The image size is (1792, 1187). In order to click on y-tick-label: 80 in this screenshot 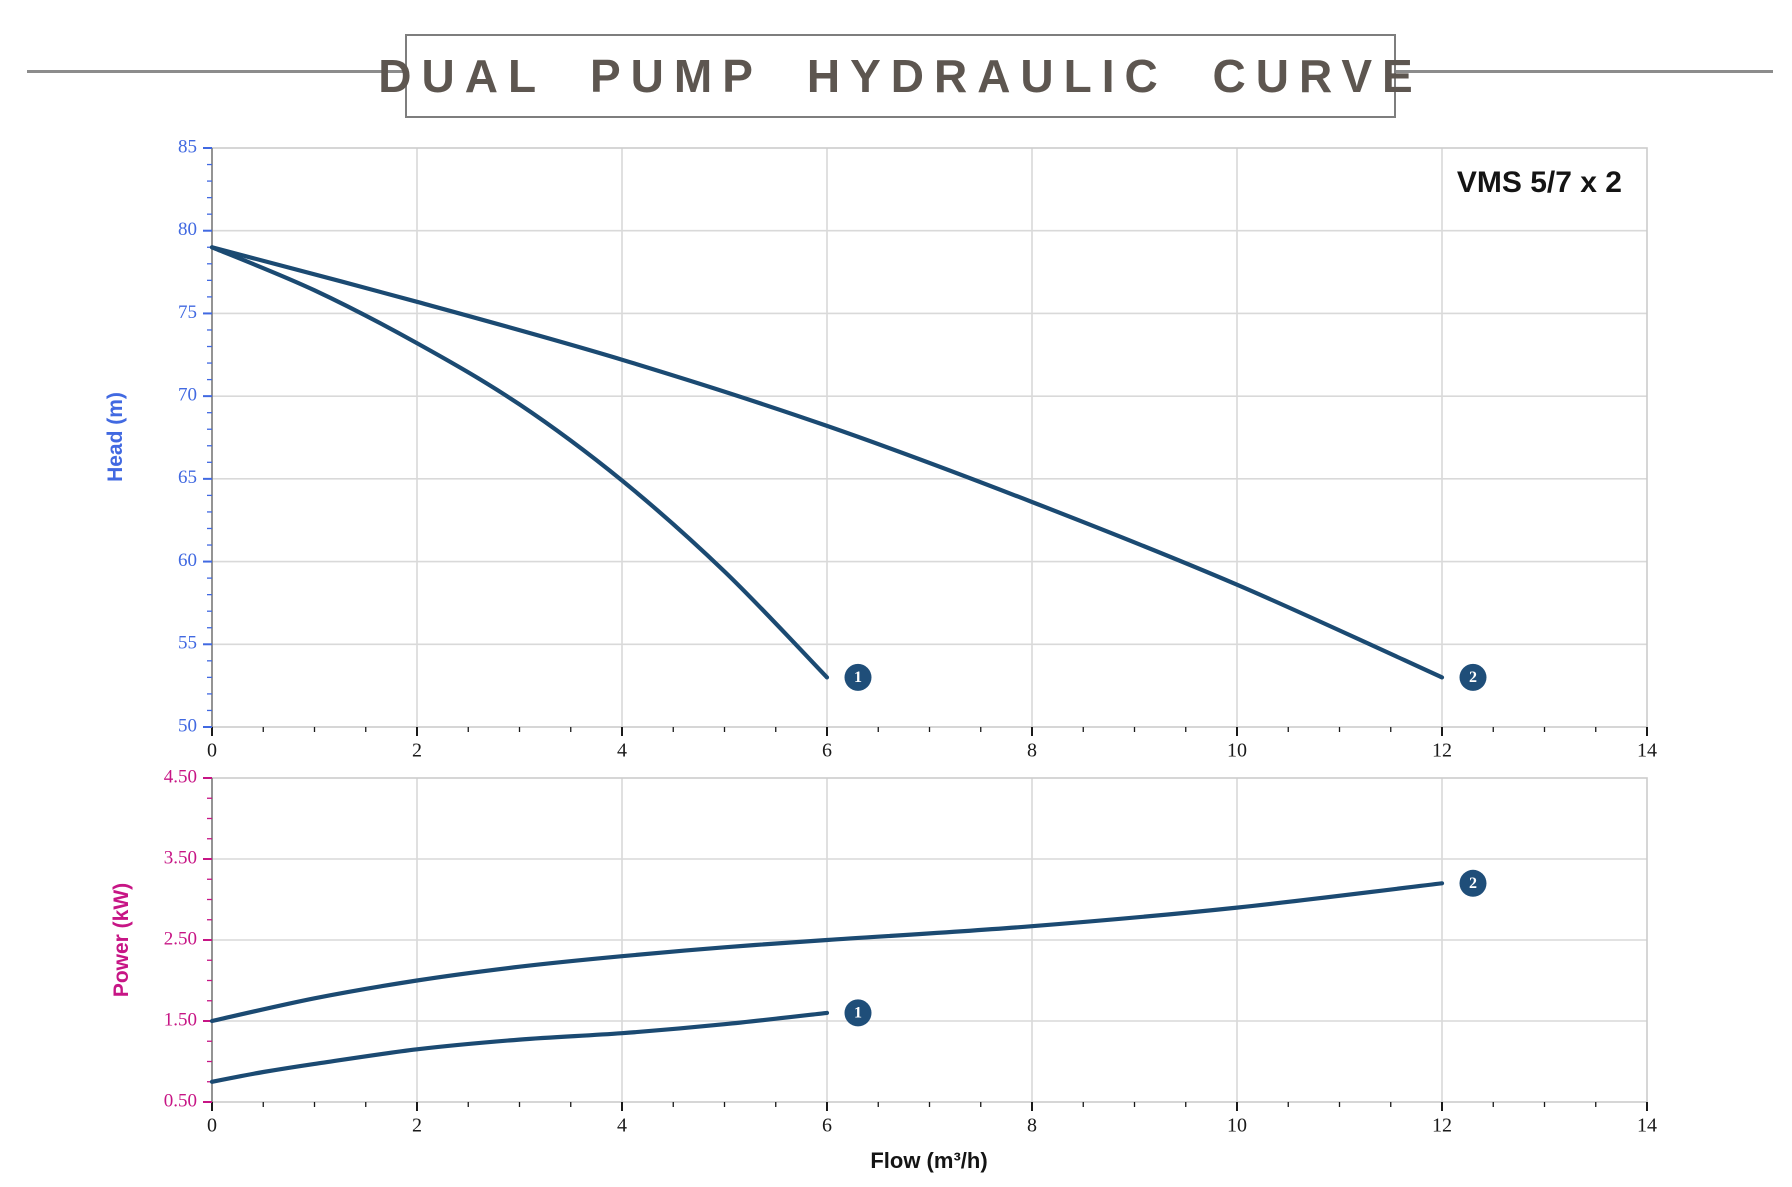, I will do `click(187, 229)`.